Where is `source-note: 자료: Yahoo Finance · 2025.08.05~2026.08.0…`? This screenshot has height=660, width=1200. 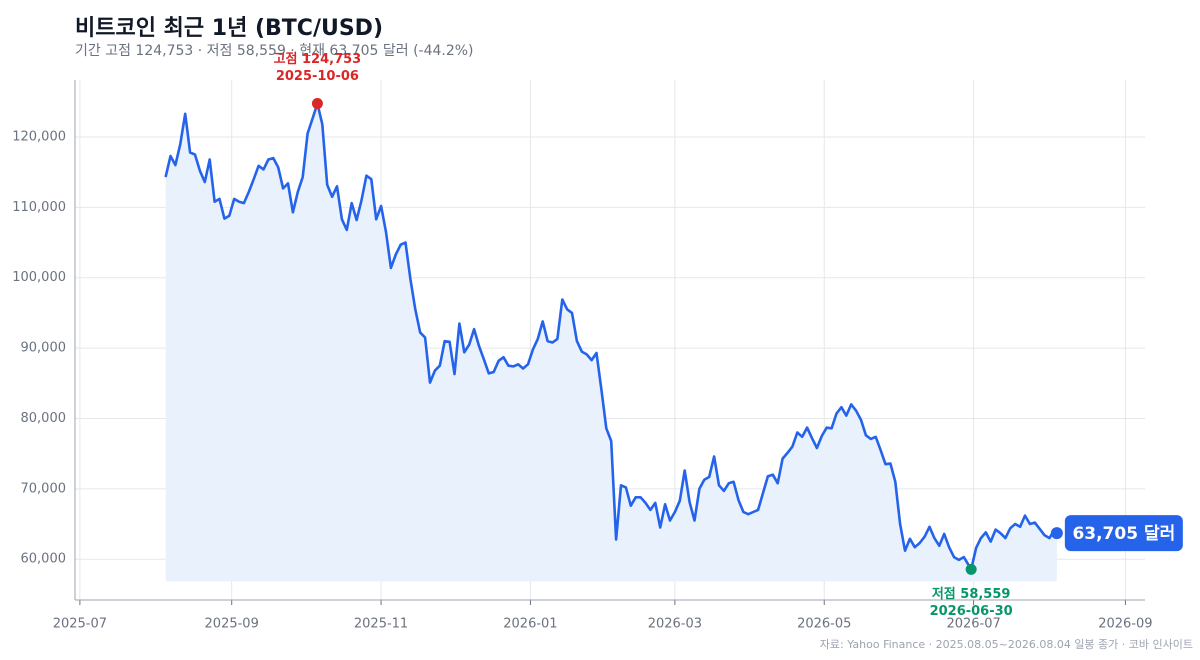
source-note: 자료: Yahoo Finance · 2025.08.05~2026.08.0… is located at coordinates (1006, 644).